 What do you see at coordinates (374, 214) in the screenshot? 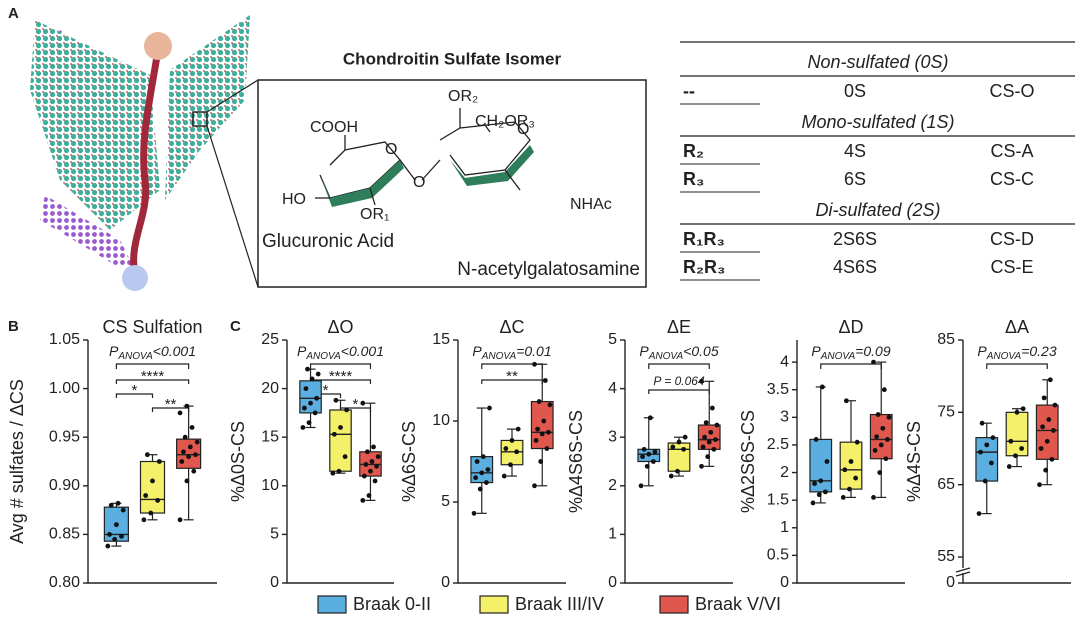
I see `chem-label: OR₁` at bounding box center [374, 214].